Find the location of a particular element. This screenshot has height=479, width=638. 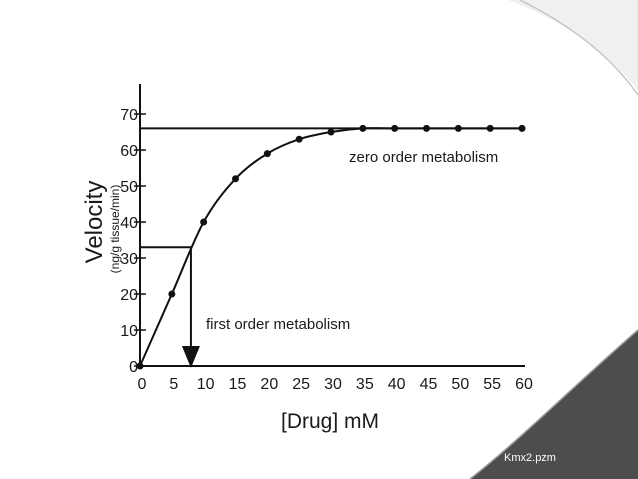

y-axis-unit: (ng/g tissue/min) is located at coordinates (115, 229).